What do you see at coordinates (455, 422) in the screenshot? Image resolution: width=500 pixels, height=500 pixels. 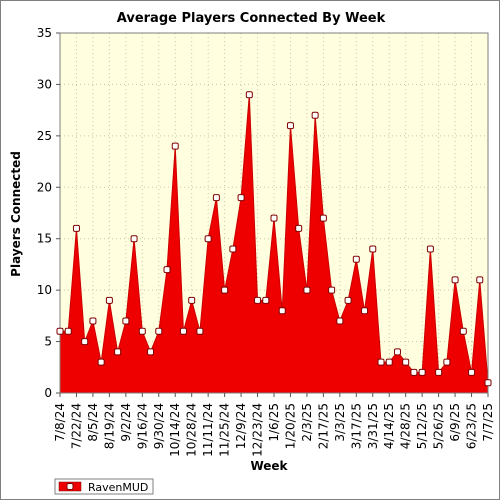 I see `x-tick-label-24: 6/9/25` at bounding box center [455, 422].